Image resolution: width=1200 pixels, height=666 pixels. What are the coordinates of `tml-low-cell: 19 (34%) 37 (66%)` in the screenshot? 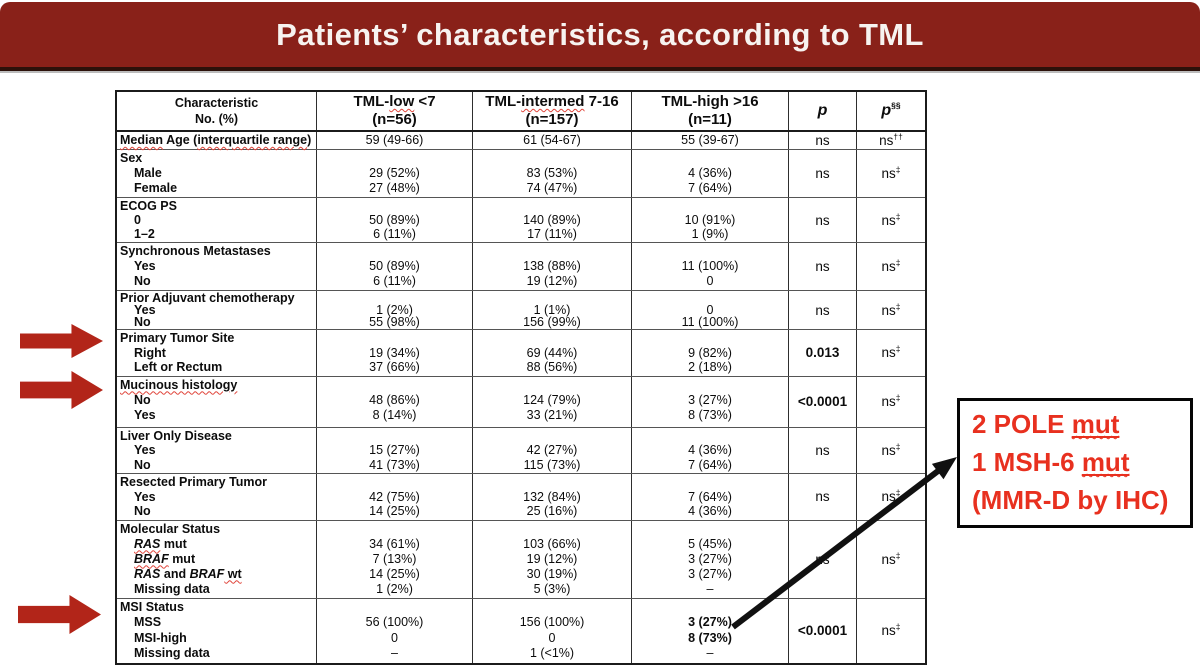 It's located at (394, 353).